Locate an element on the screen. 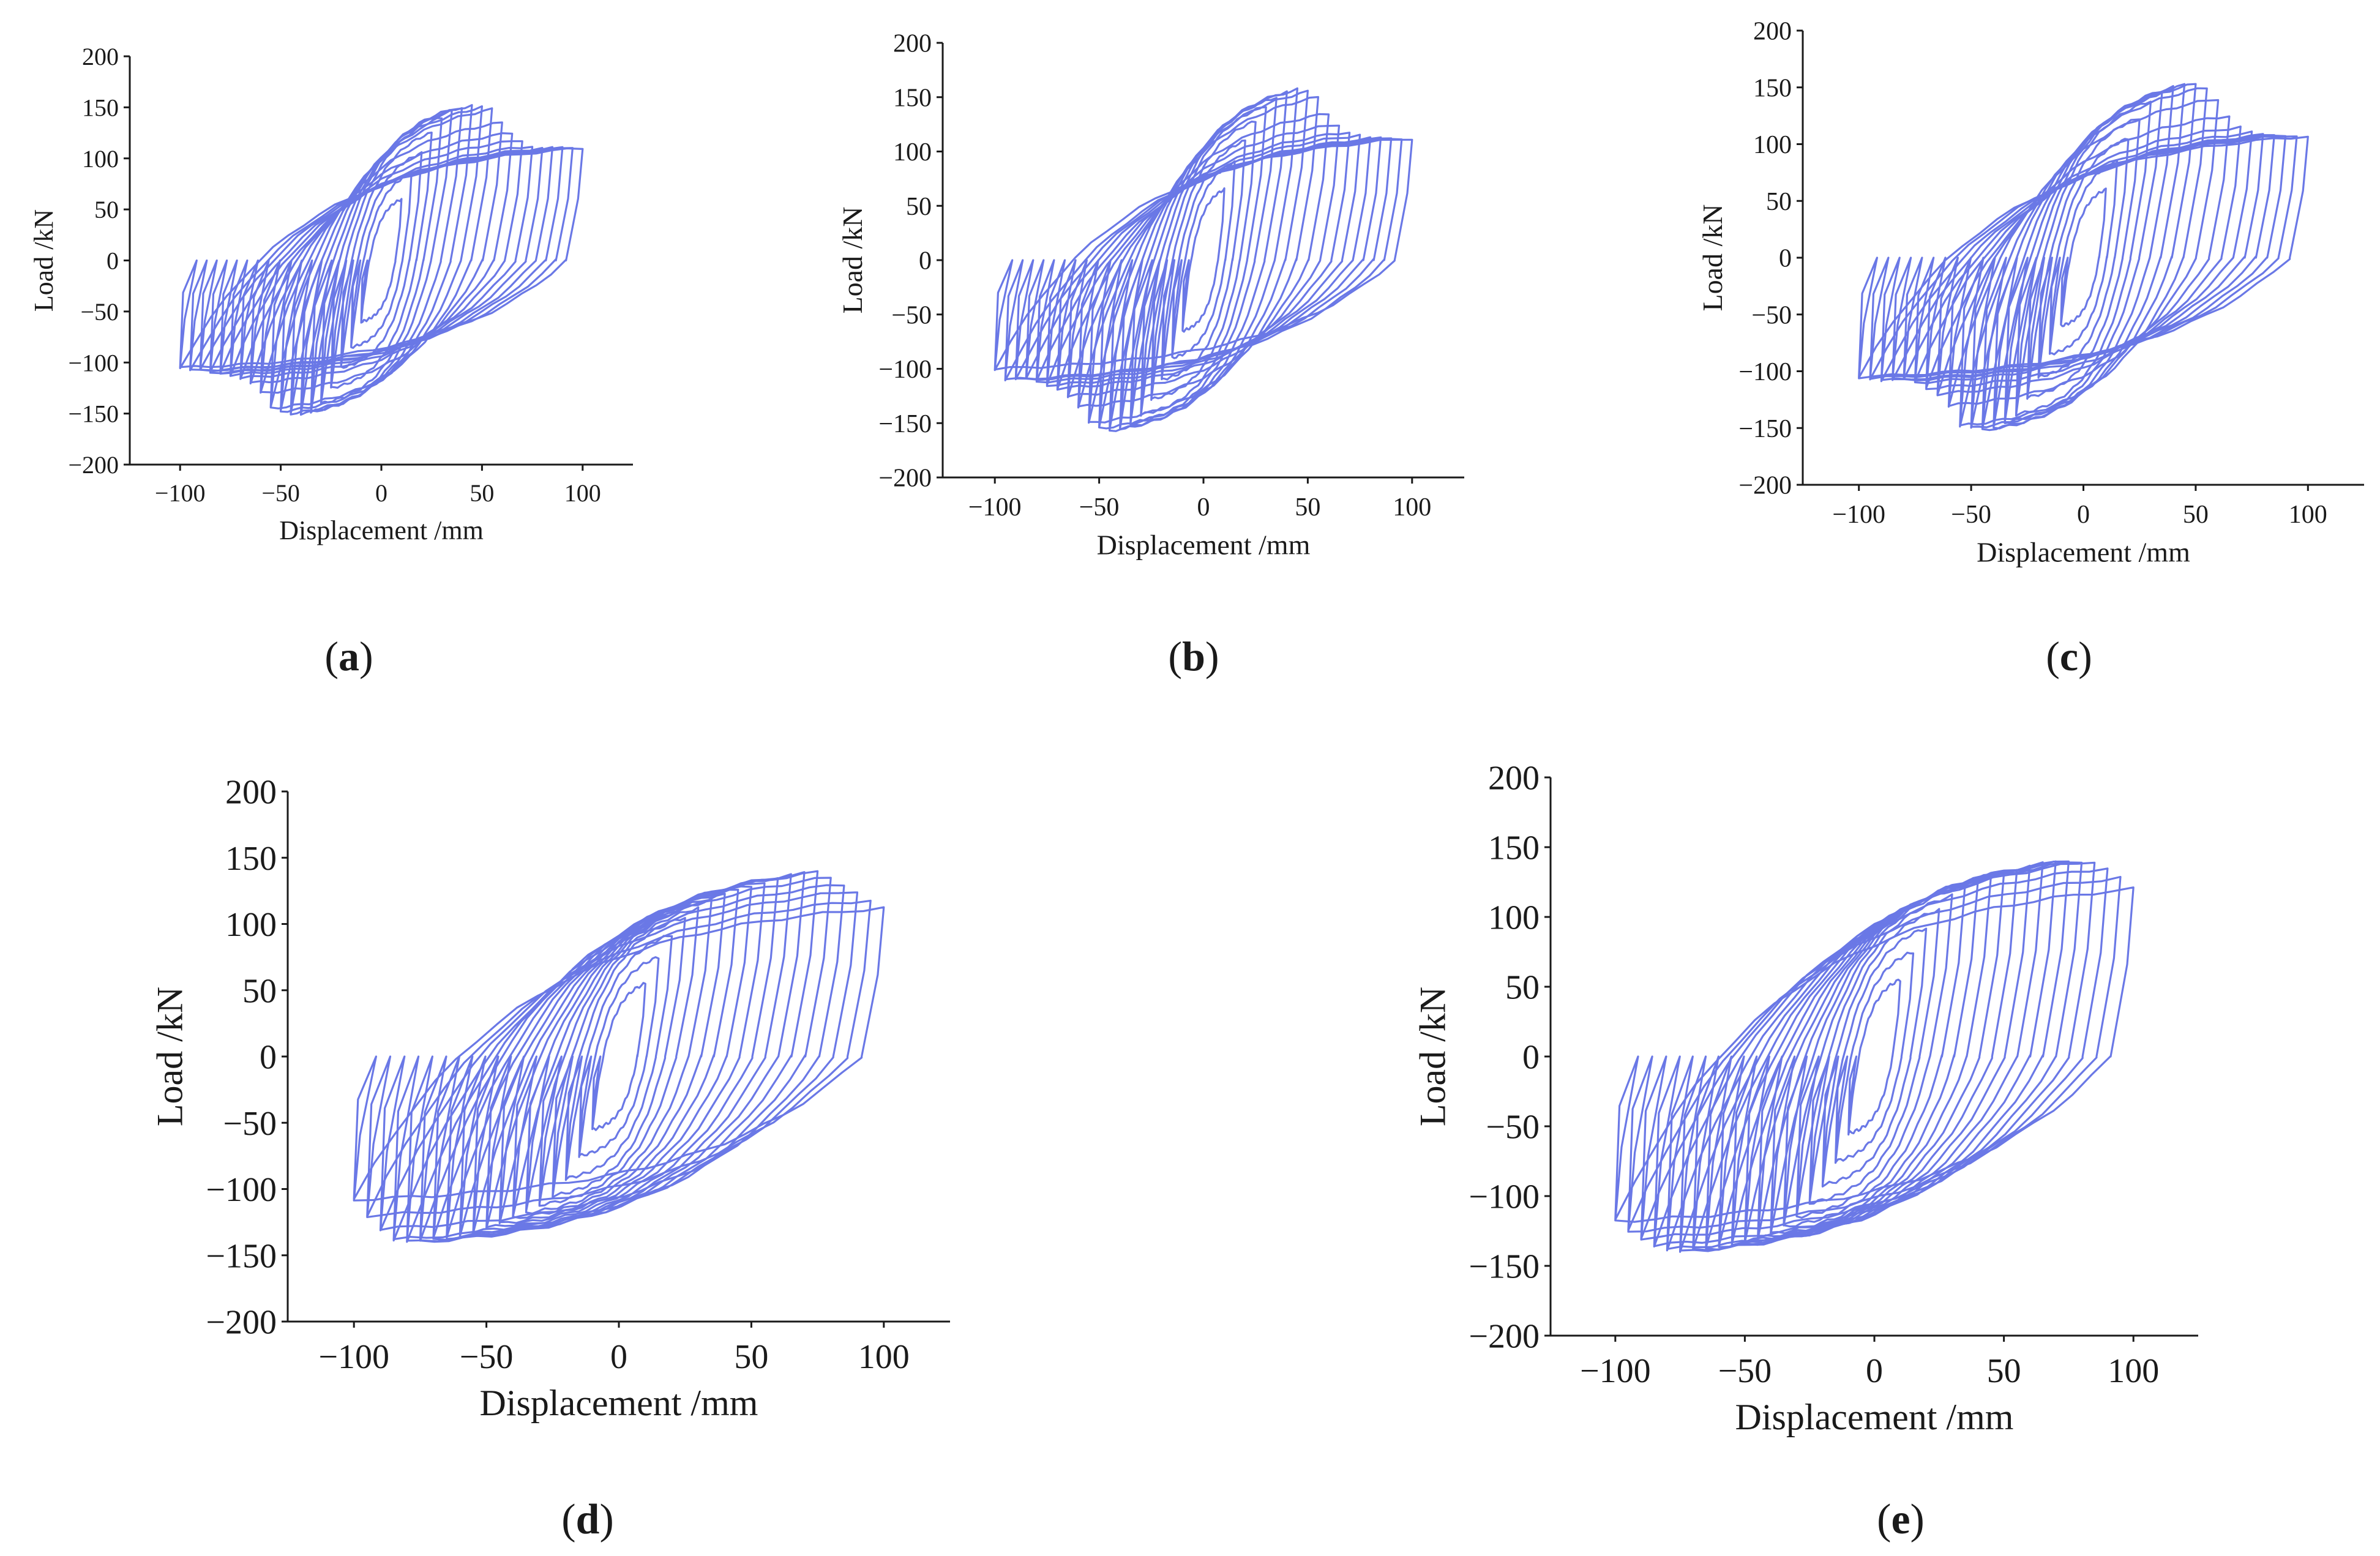 The width and height of the screenshot is (2380, 1556). panel-caption: (c) is located at coordinates (2069, 656).